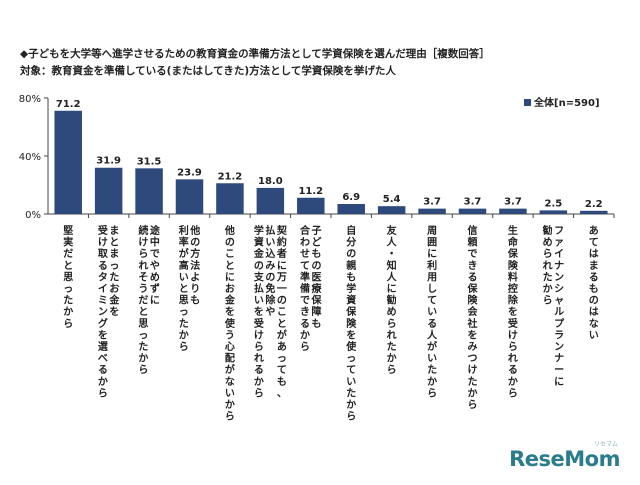 Image resolution: width=640 pixels, height=485 pixels. Describe the element at coordinates (270, 181) in the screenshot. I see `data-label: 18.0` at that location.